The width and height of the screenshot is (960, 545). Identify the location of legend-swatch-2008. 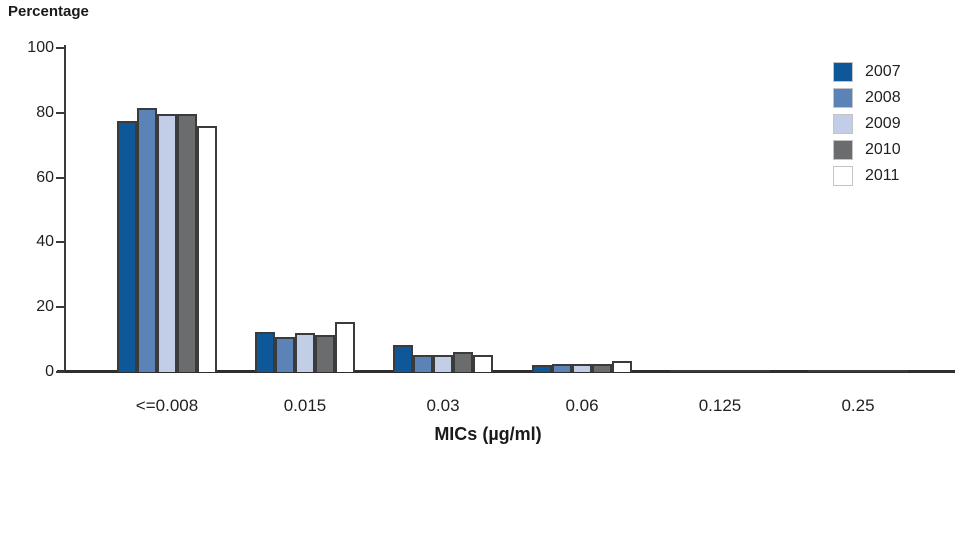
(843, 98).